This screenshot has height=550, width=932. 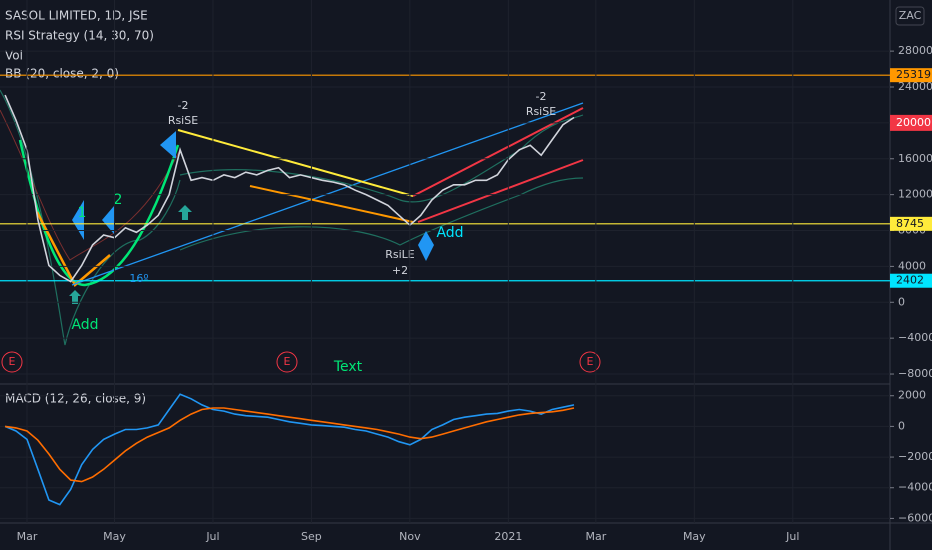 What do you see at coordinates (82, 213) in the screenshot?
I see `annotation: 1` at bounding box center [82, 213].